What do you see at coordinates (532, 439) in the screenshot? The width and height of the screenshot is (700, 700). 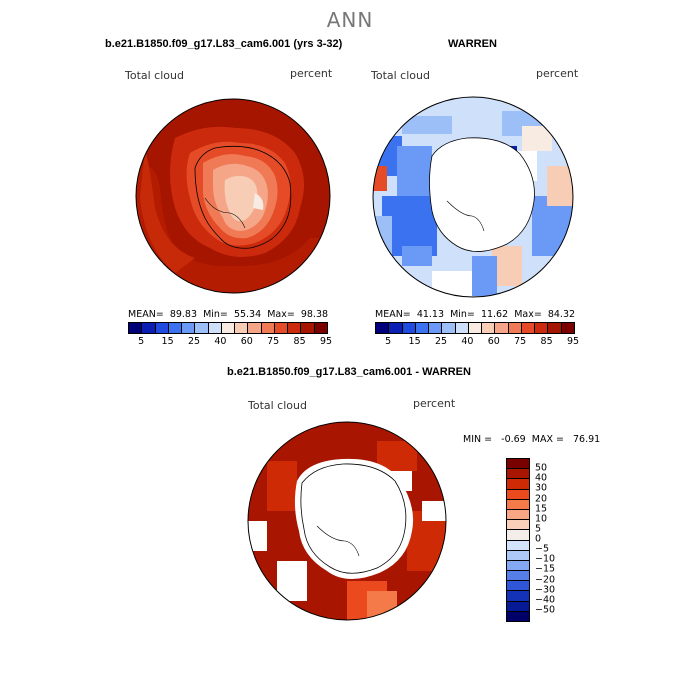 I see `panel3-minmax: MIN = -0.69 MAX = 76.91` at bounding box center [532, 439].